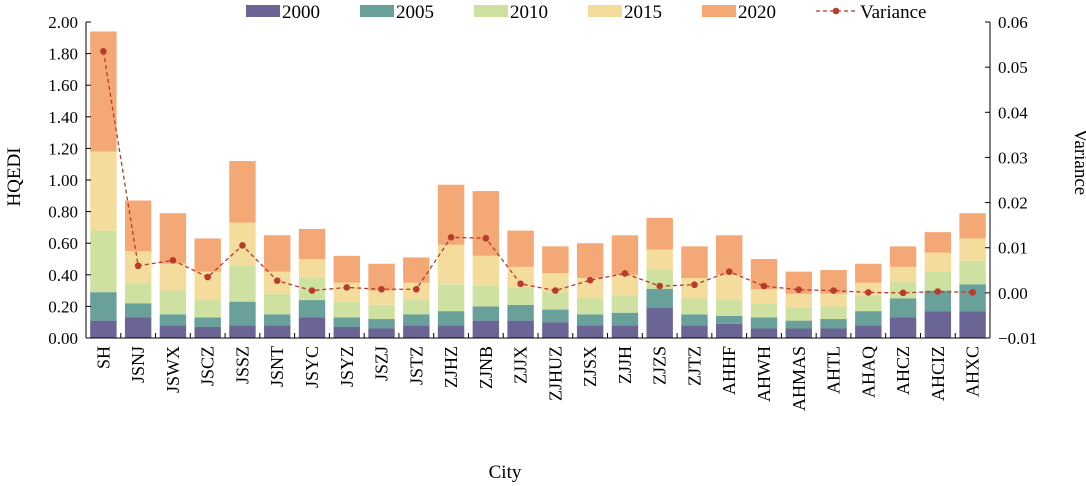  Describe the element at coordinates (868, 273) in the screenshot. I see `bar-AHAQ-2020` at that location.